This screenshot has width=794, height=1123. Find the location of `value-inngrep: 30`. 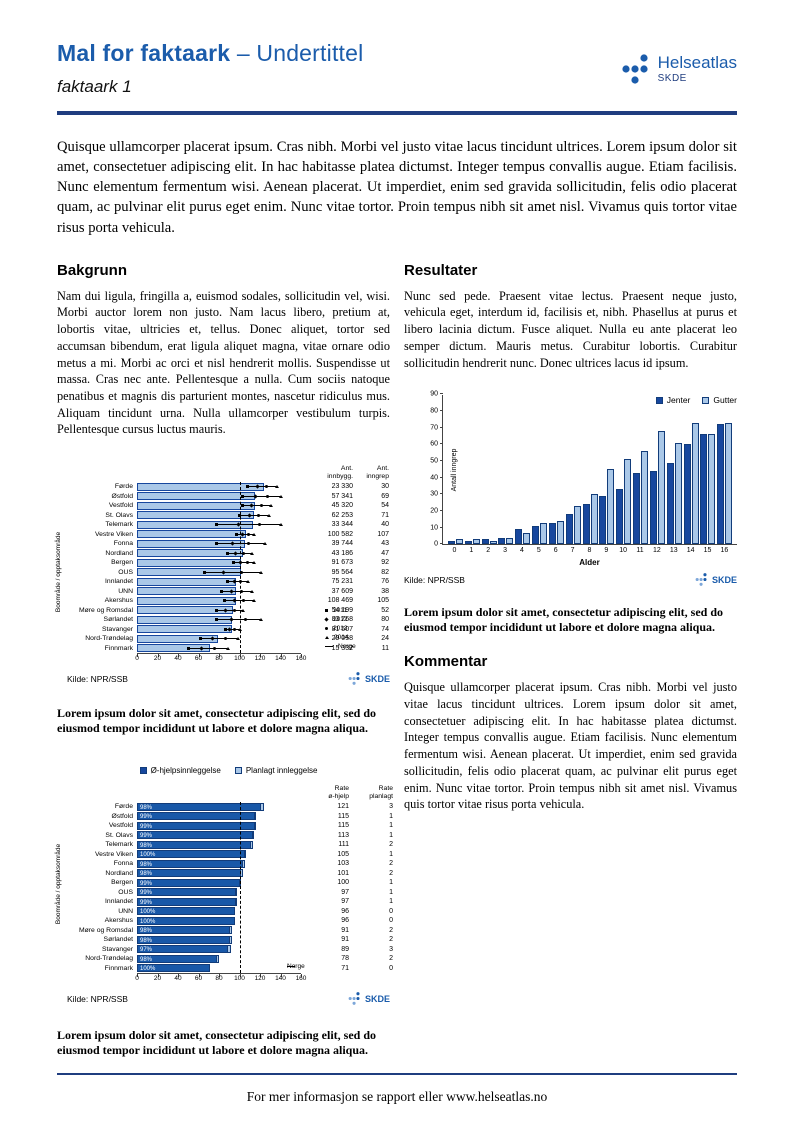

value-inngrep: 30 is located at coordinates (385, 487).